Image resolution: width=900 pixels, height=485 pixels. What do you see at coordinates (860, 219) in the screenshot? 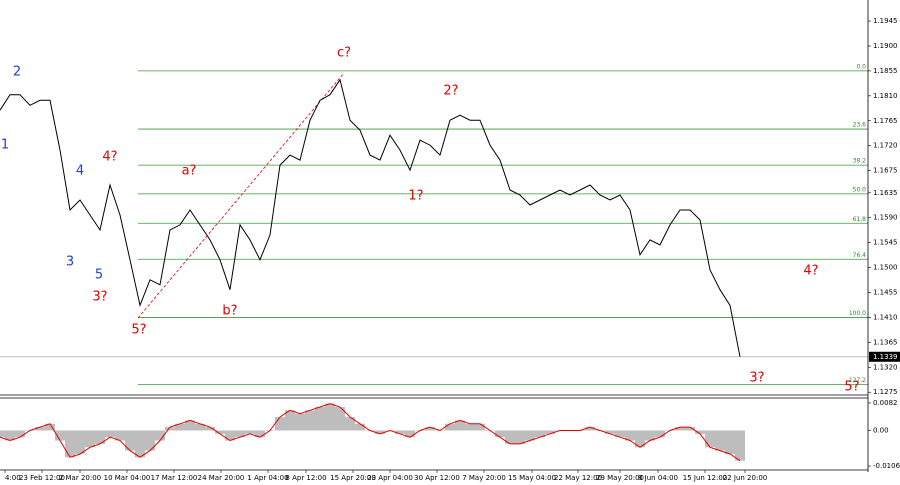
I see `fib-label: 61.8` at bounding box center [860, 219].